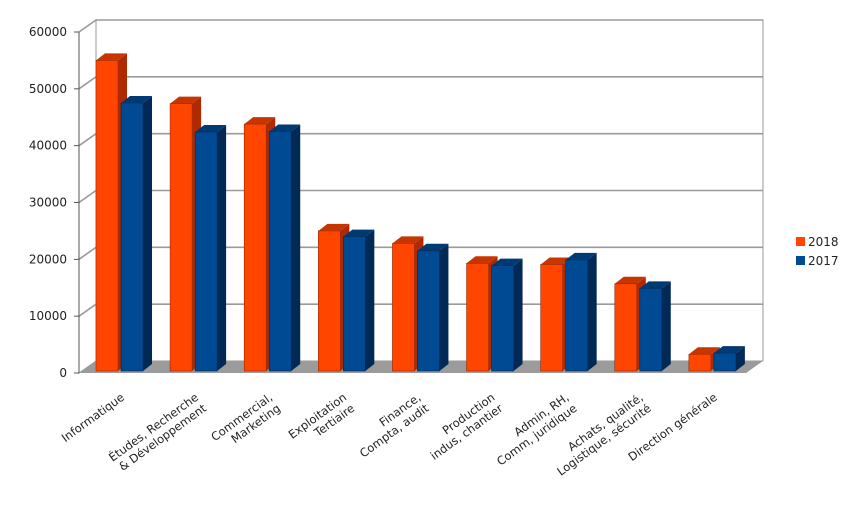  I want to click on y-tick-label: 30000, so click(48, 203).